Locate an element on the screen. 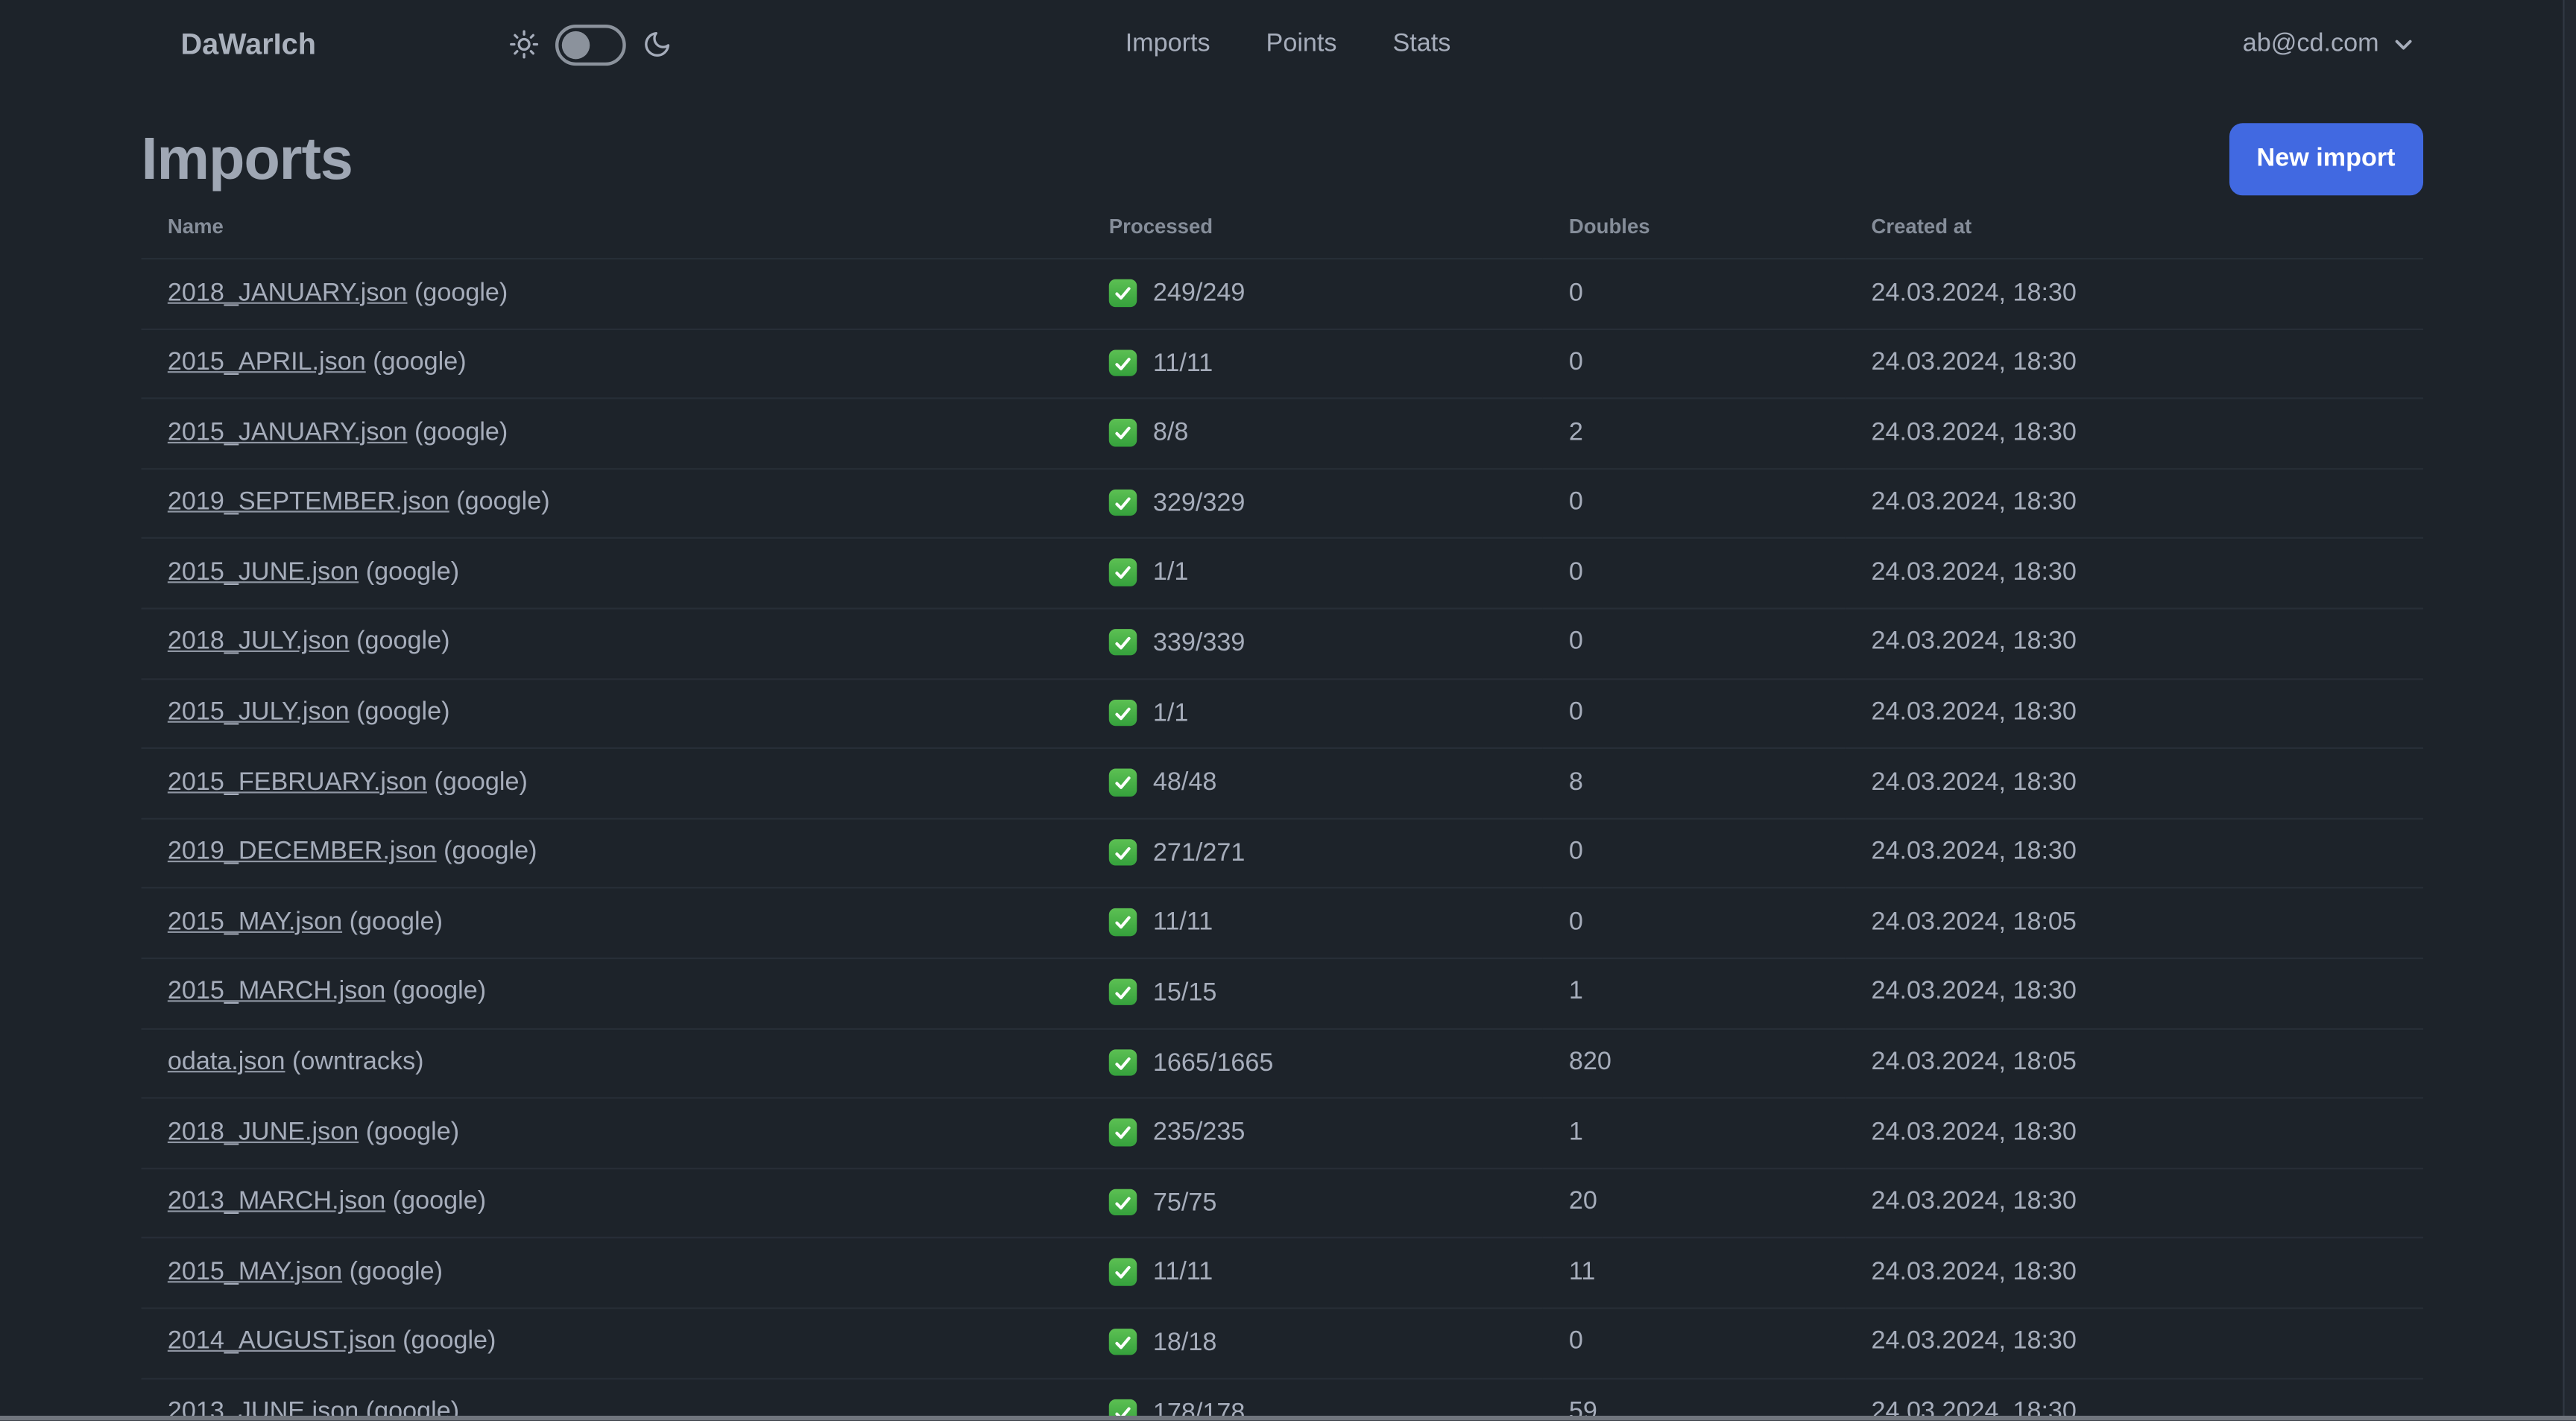  column-header-doubles: Doubles is located at coordinates (1609, 226).